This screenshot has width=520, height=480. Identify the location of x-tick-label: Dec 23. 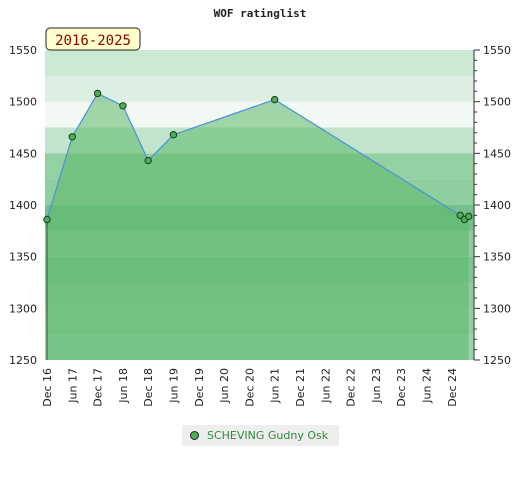
(401, 387).